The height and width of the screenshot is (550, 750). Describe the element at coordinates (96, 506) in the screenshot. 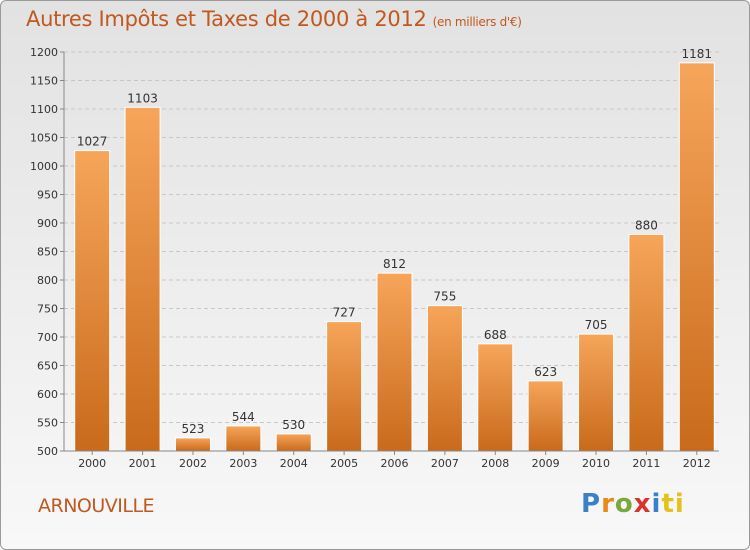

I see `city-name: ARNOUVILLE` at that location.